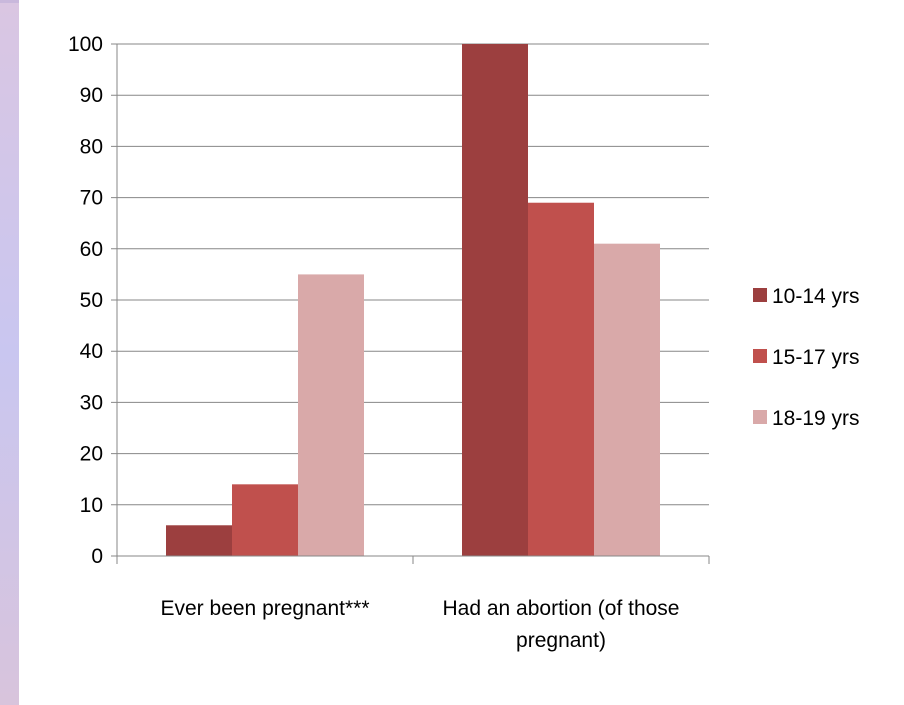  I want to click on y-tick-label: 90, so click(91, 95).